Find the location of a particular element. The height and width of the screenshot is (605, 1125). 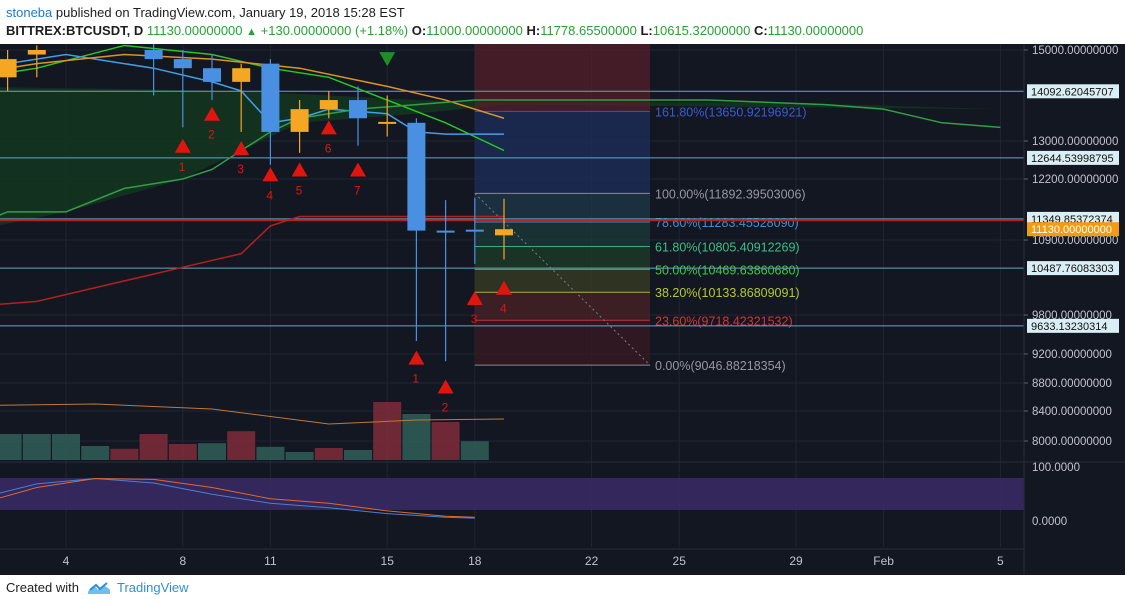

y-tick-label: 8400.00000000 is located at coordinates (1072, 412).